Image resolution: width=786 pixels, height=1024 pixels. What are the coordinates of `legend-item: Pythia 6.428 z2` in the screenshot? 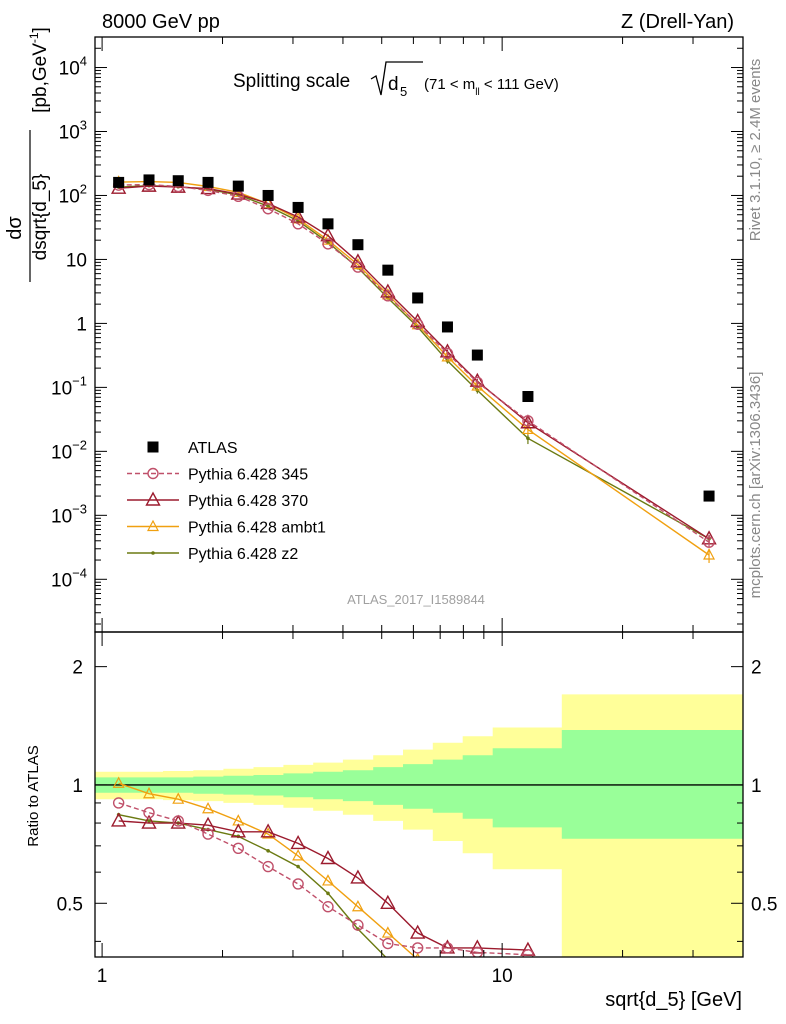 It's located at (212, 554).